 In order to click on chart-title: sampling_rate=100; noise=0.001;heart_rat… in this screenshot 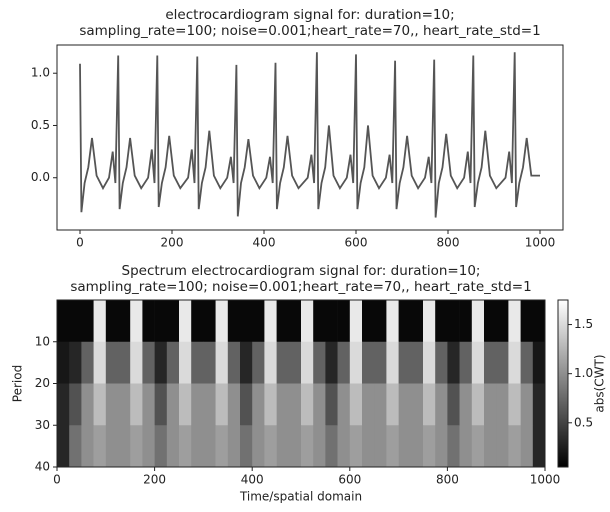, I will do `click(300, 287)`.